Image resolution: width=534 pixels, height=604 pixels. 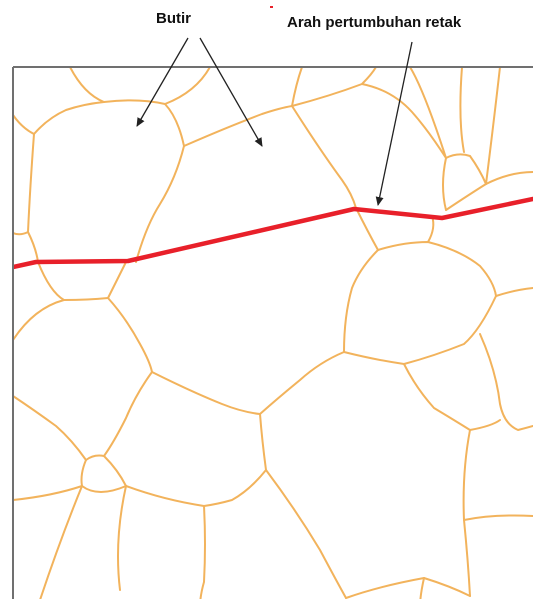 I want to click on grain-arrow-right, so click(x=231, y=92).